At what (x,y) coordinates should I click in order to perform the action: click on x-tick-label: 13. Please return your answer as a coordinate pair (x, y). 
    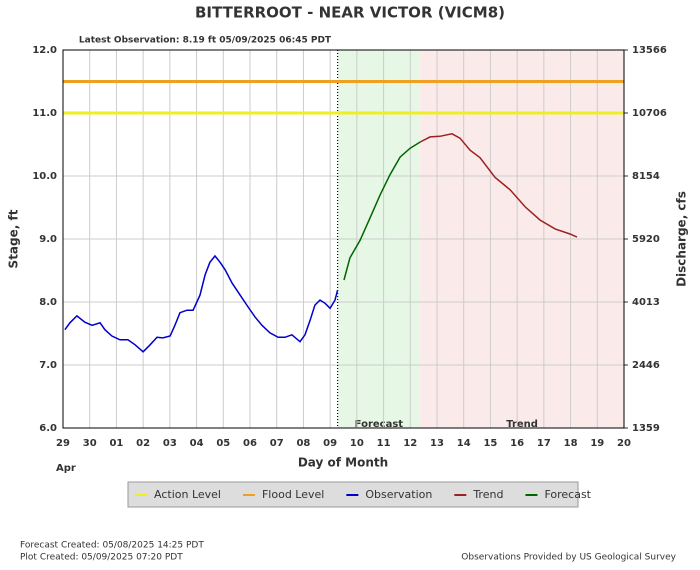
    Looking at the image, I should click on (437, 443).